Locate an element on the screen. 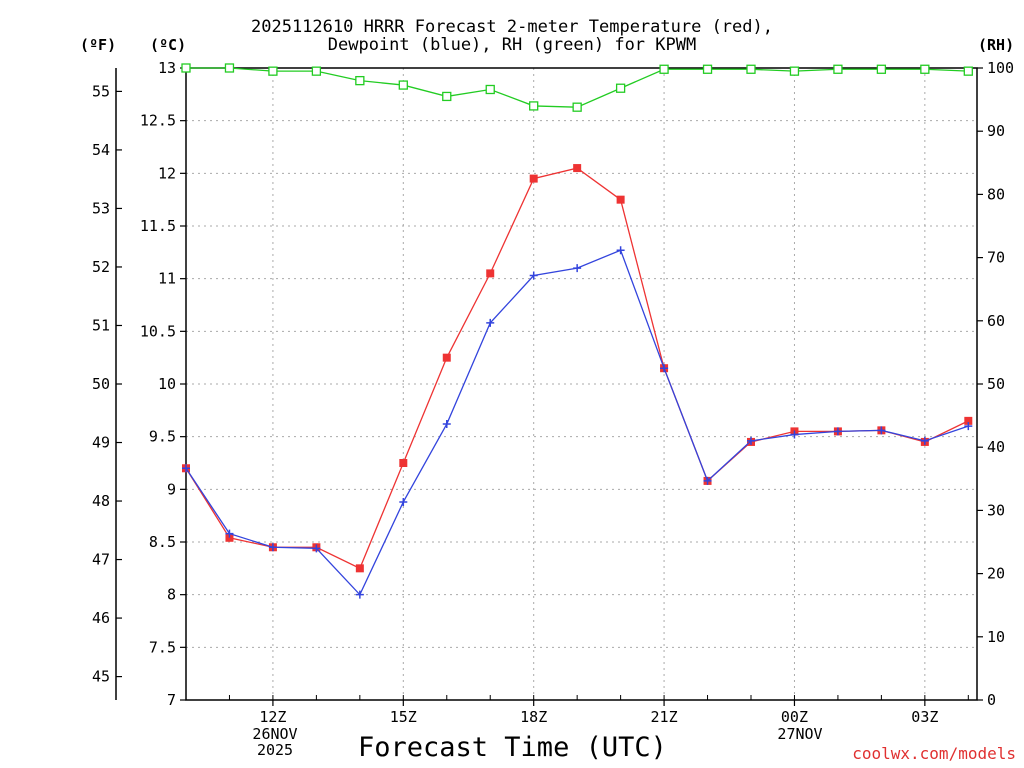 The image size is (1024, 768). fahrenheit-tick-label-5: 50 is located at coordinates (101, 384).